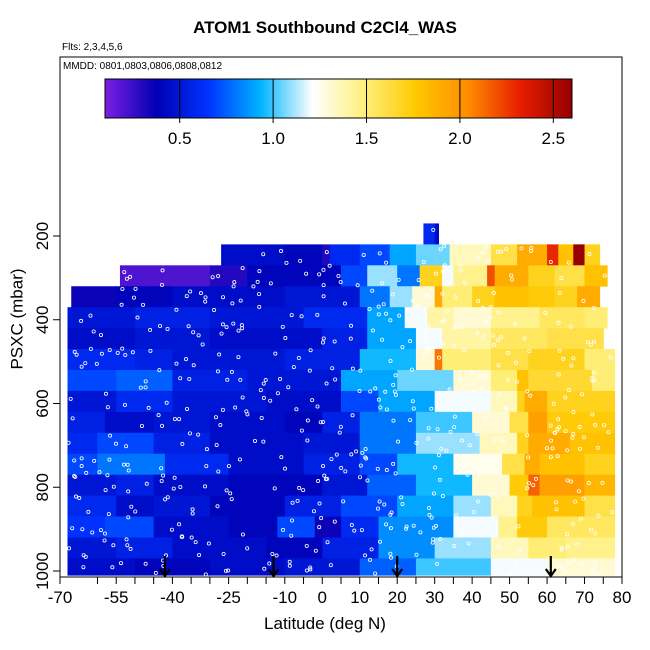 This screenshot has height=650, width=650. What do you see at coordinates (322, 597) in the screenshot?
I see `x-tick-label: 0` at bounding box center [322, 597].